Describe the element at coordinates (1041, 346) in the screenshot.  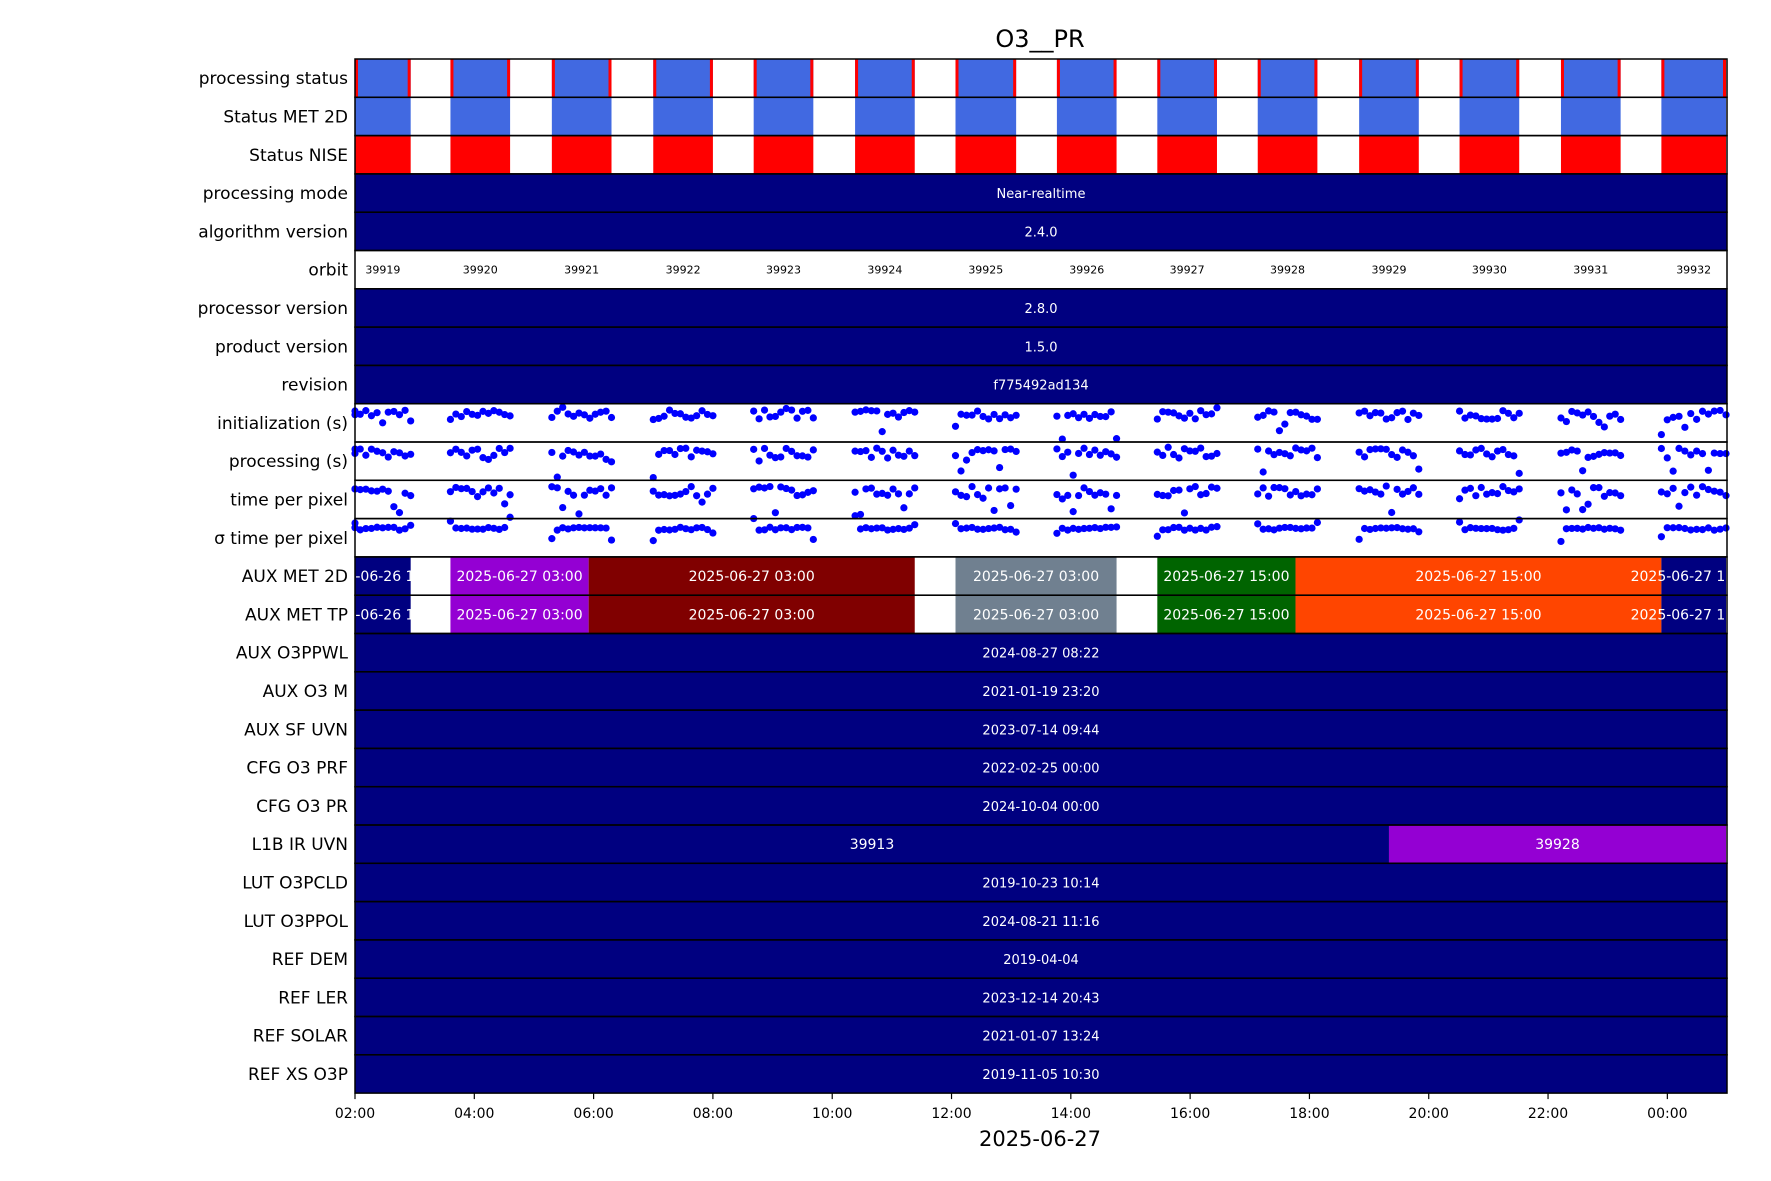
I see `row-product-version: 1.5.0` at that location.